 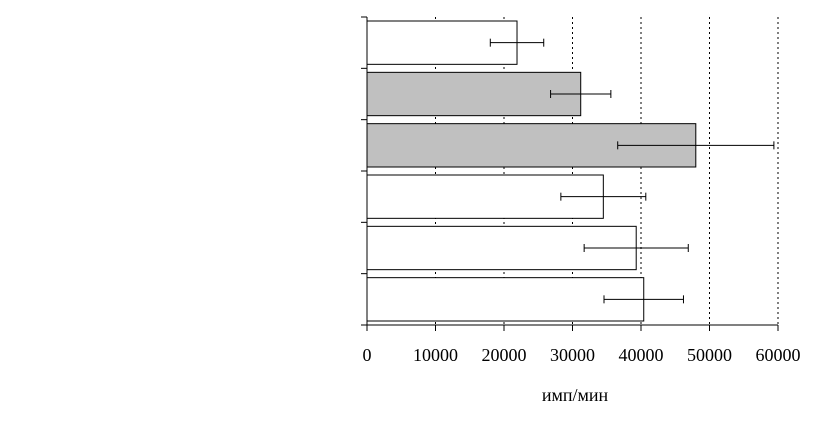 I want to click on x-axis-title: имп/мин, so click(x=575, y=395).